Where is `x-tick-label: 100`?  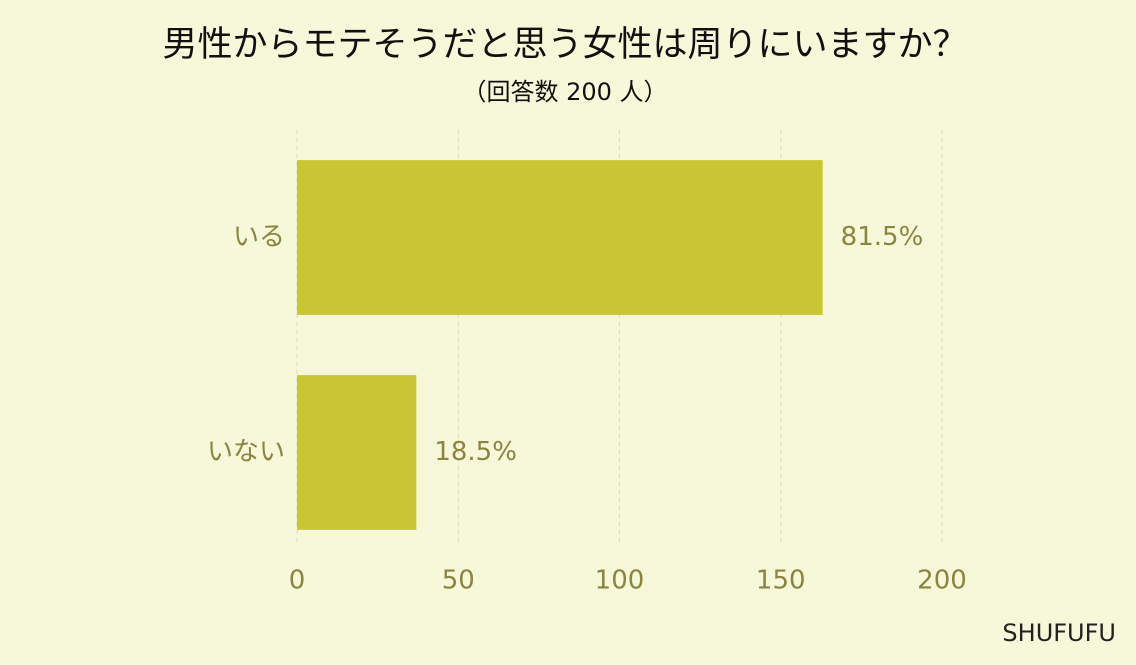
x-tick-label: 100 is located at coordinates (620, 581).